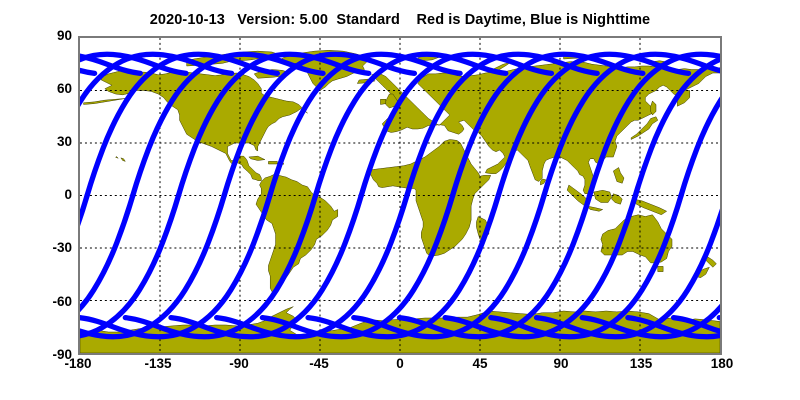 This screenshot has height=400, width=800. What do you see at coordinates (62, 301) in the screenshot?
I see `ytick-label--60: -60` at bounding box center [62, 301].